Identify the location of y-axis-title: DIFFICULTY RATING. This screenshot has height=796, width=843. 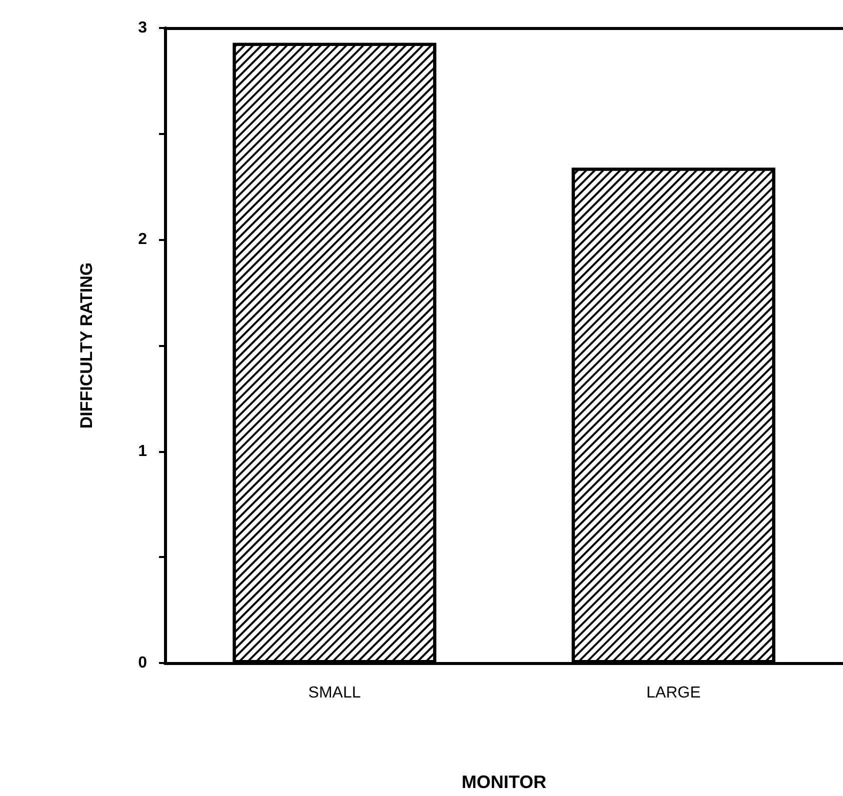
(86, 345).